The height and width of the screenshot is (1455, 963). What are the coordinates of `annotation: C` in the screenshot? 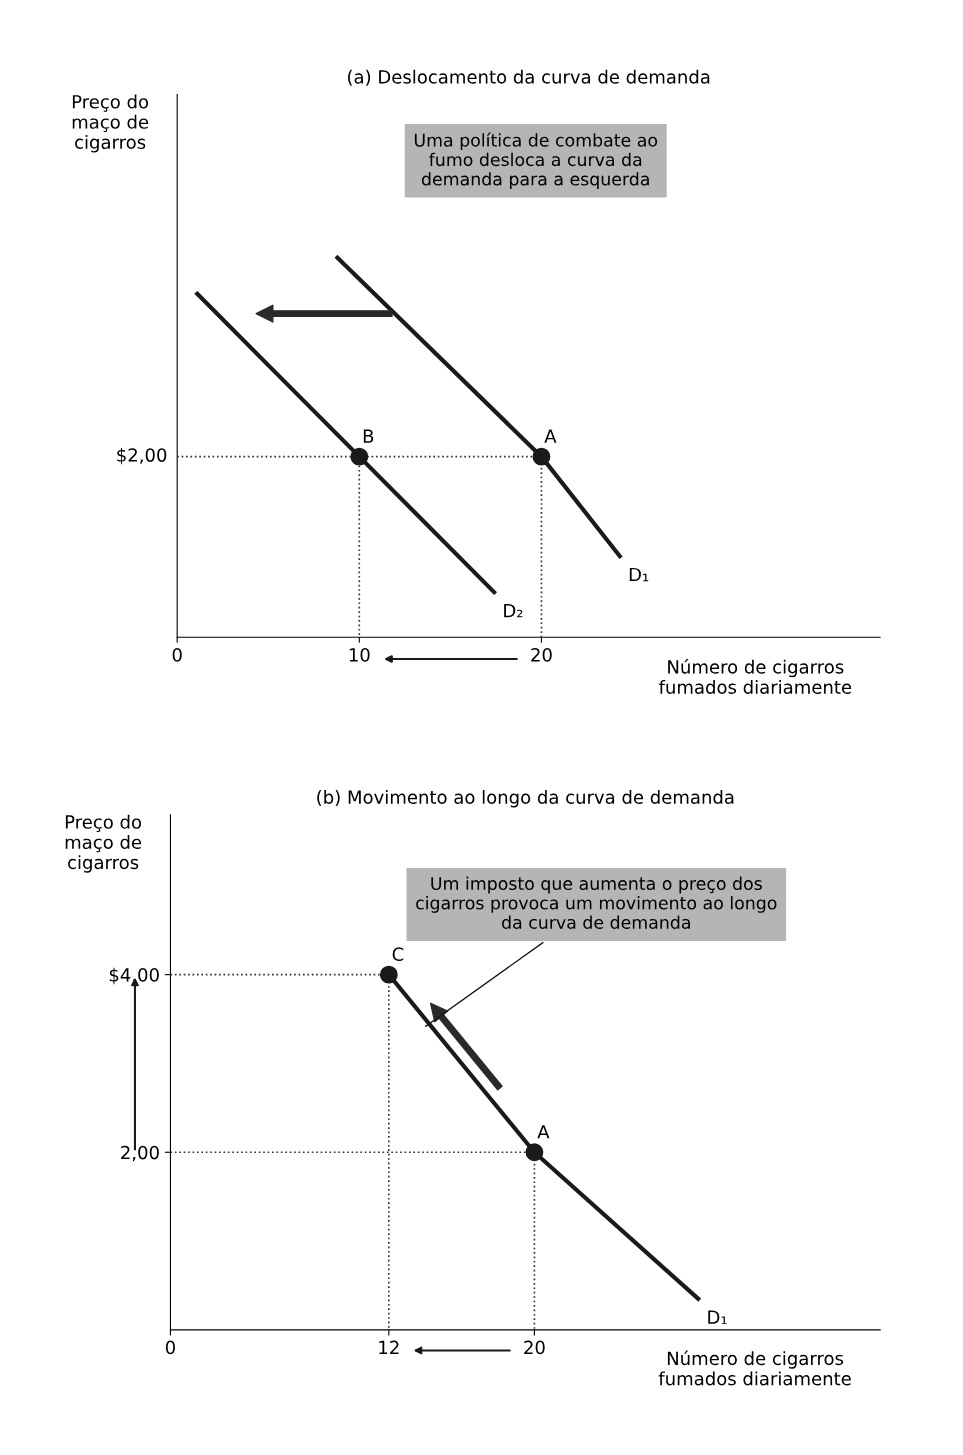 It's located at (398, 954).